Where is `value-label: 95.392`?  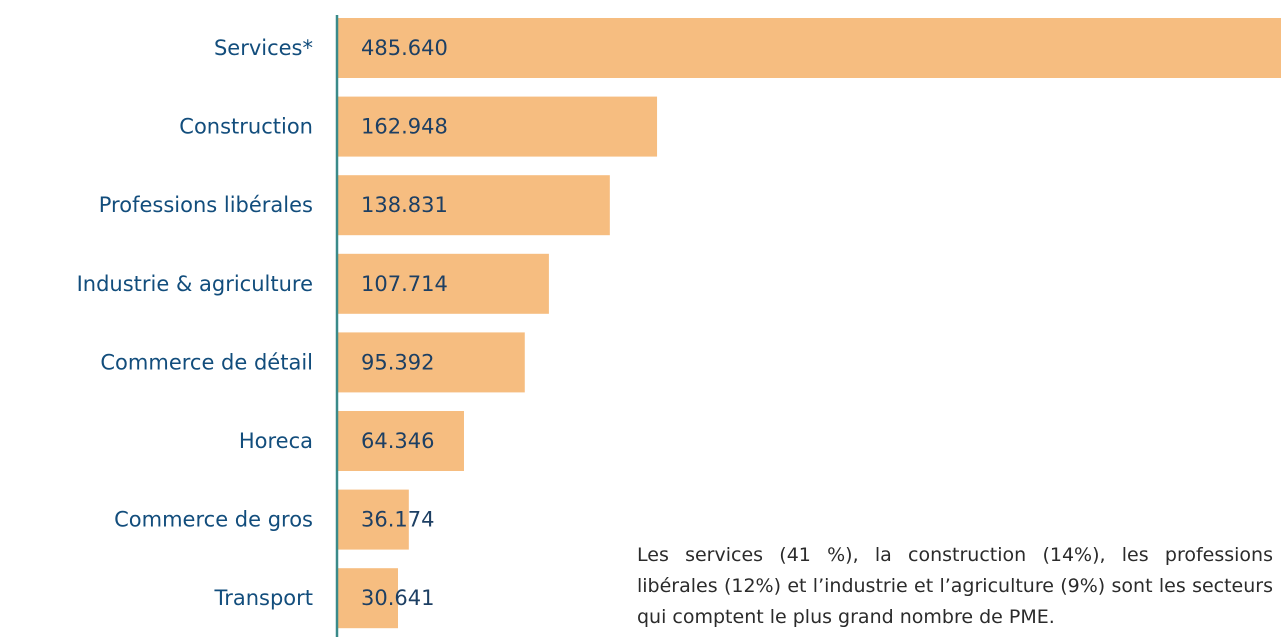
value-label: 95.392 is located at coordinates (397, 362).